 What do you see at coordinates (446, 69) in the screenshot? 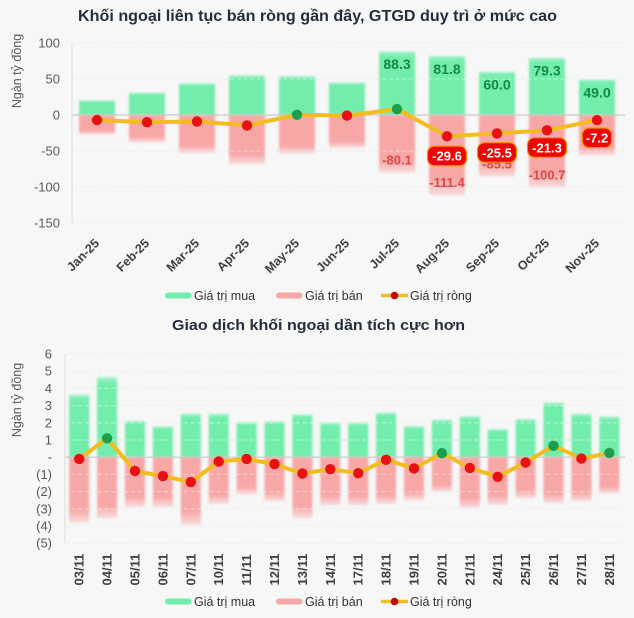
I see `svg-text: 81.8` at bounding box center [446, 69].